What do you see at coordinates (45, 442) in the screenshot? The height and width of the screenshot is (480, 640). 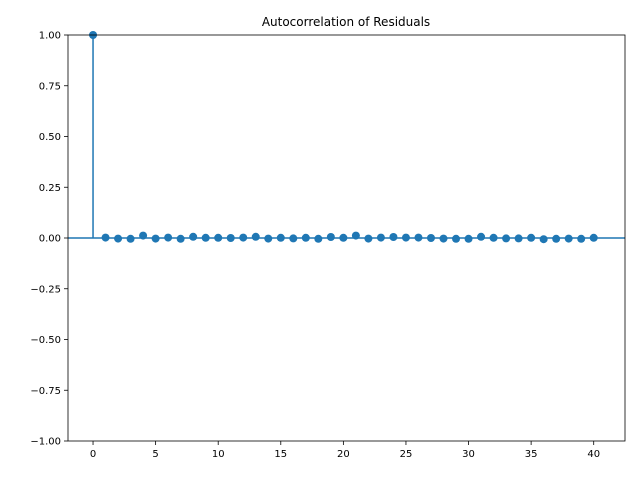 I see `y-tick-label: −1.00` at bounding box center [45, 442].